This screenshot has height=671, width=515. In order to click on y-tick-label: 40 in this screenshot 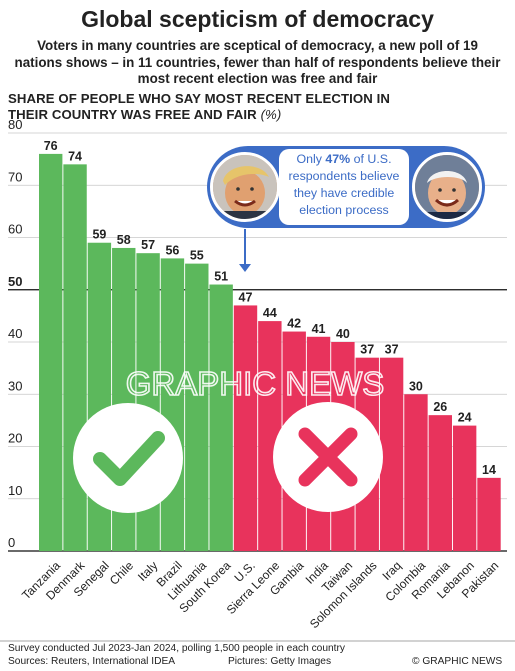, I will do `click(15, 333)`.